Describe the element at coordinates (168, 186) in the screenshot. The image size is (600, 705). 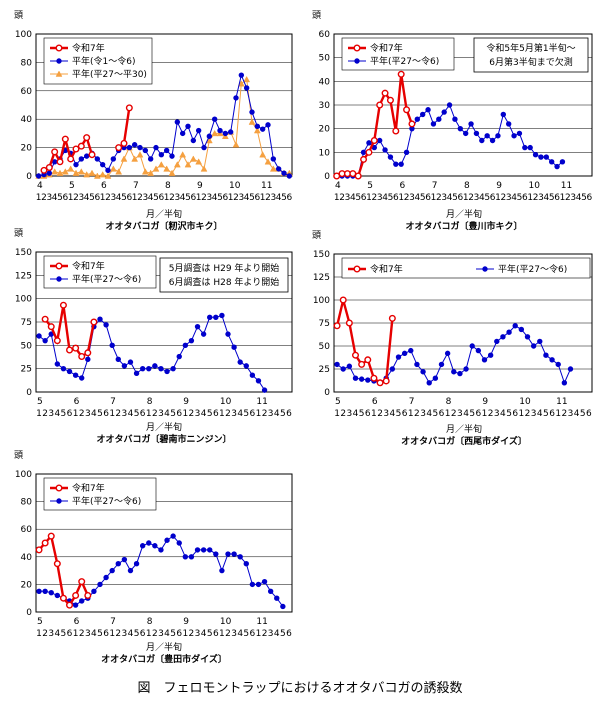
I see `x-month-label: 8` at that location.